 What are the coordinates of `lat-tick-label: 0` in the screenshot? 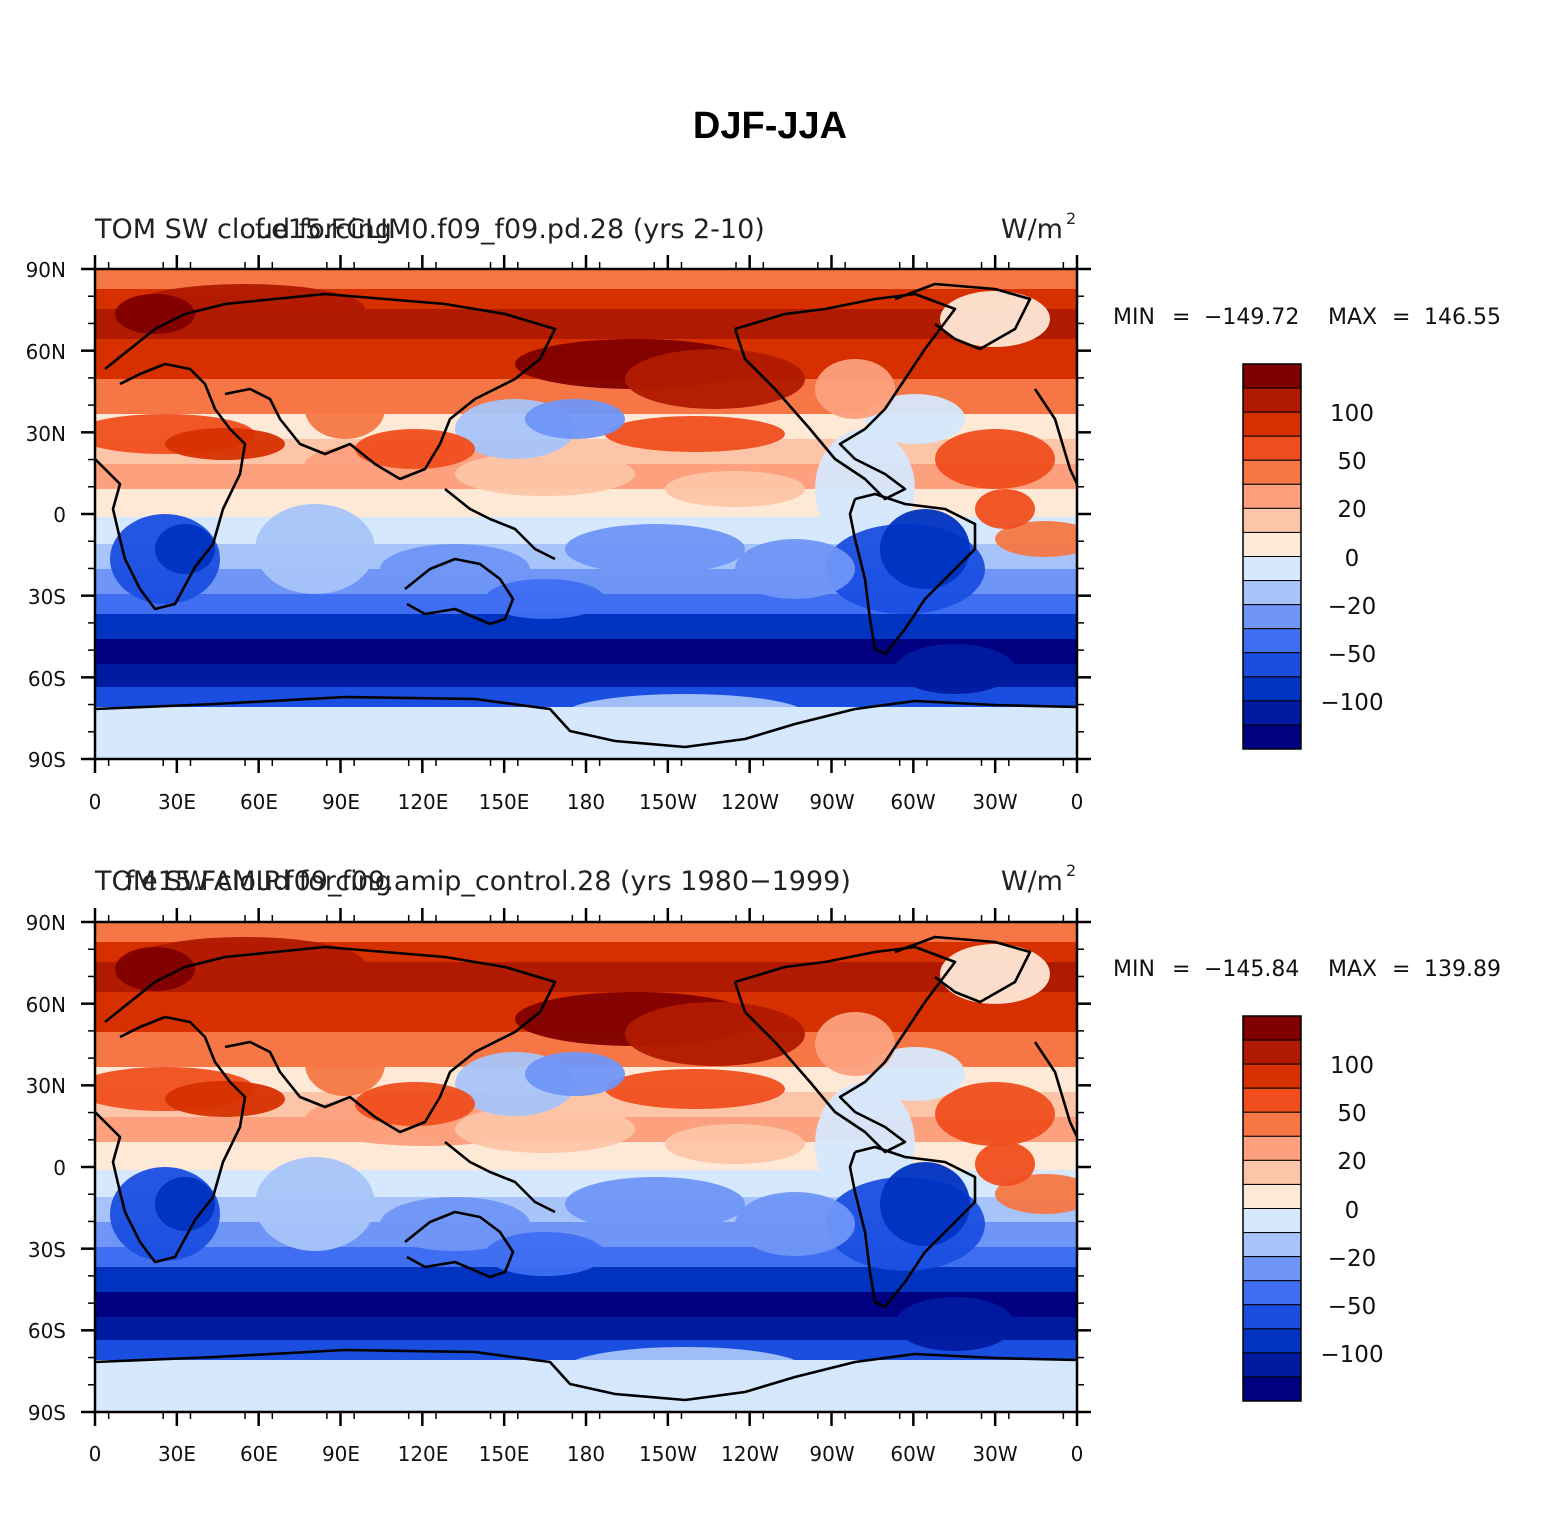 It's located at (59, 515).